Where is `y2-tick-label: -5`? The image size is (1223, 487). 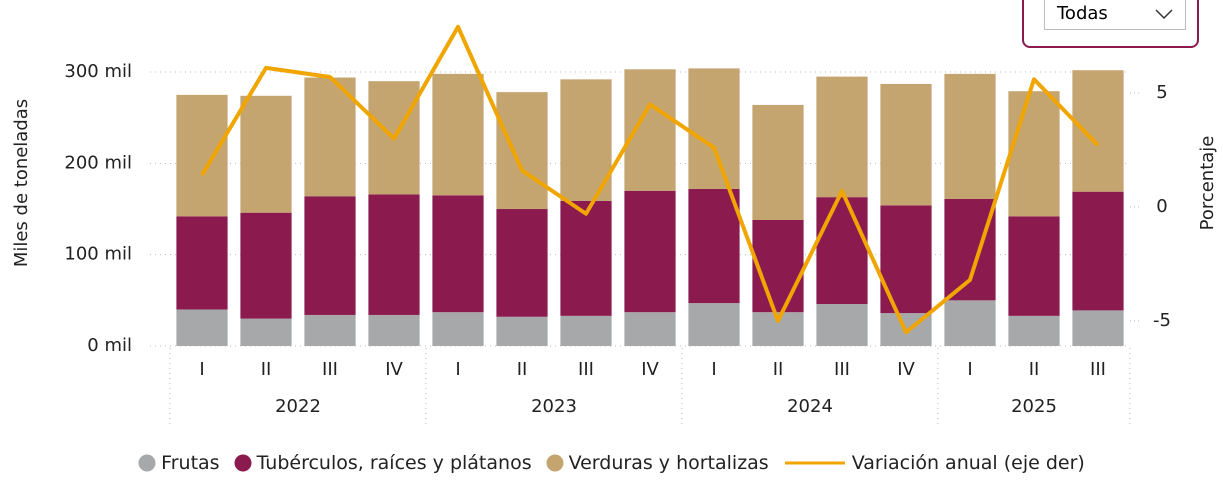 y2-tick-label: -5 is located at coordinates (1162, 320).